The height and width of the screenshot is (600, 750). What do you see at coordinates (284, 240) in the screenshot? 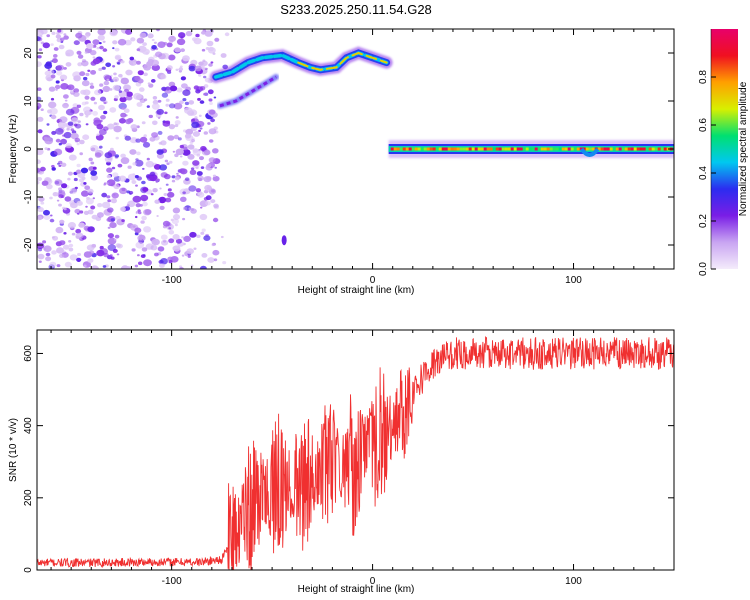
I see `isolated-spot` at bounding box center [284, 240].